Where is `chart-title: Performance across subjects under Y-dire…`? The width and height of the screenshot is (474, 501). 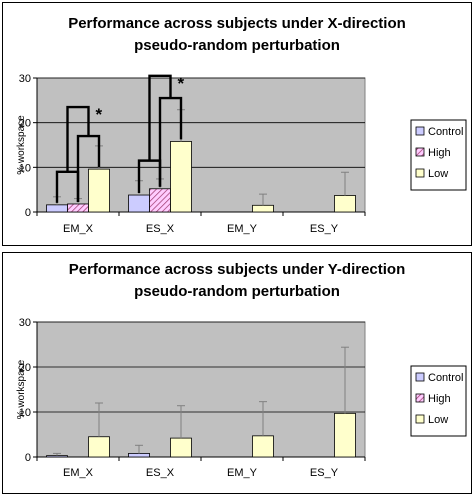
chart-title: Performance across subjects under Y-dire… is located at coordinates (237, 269).